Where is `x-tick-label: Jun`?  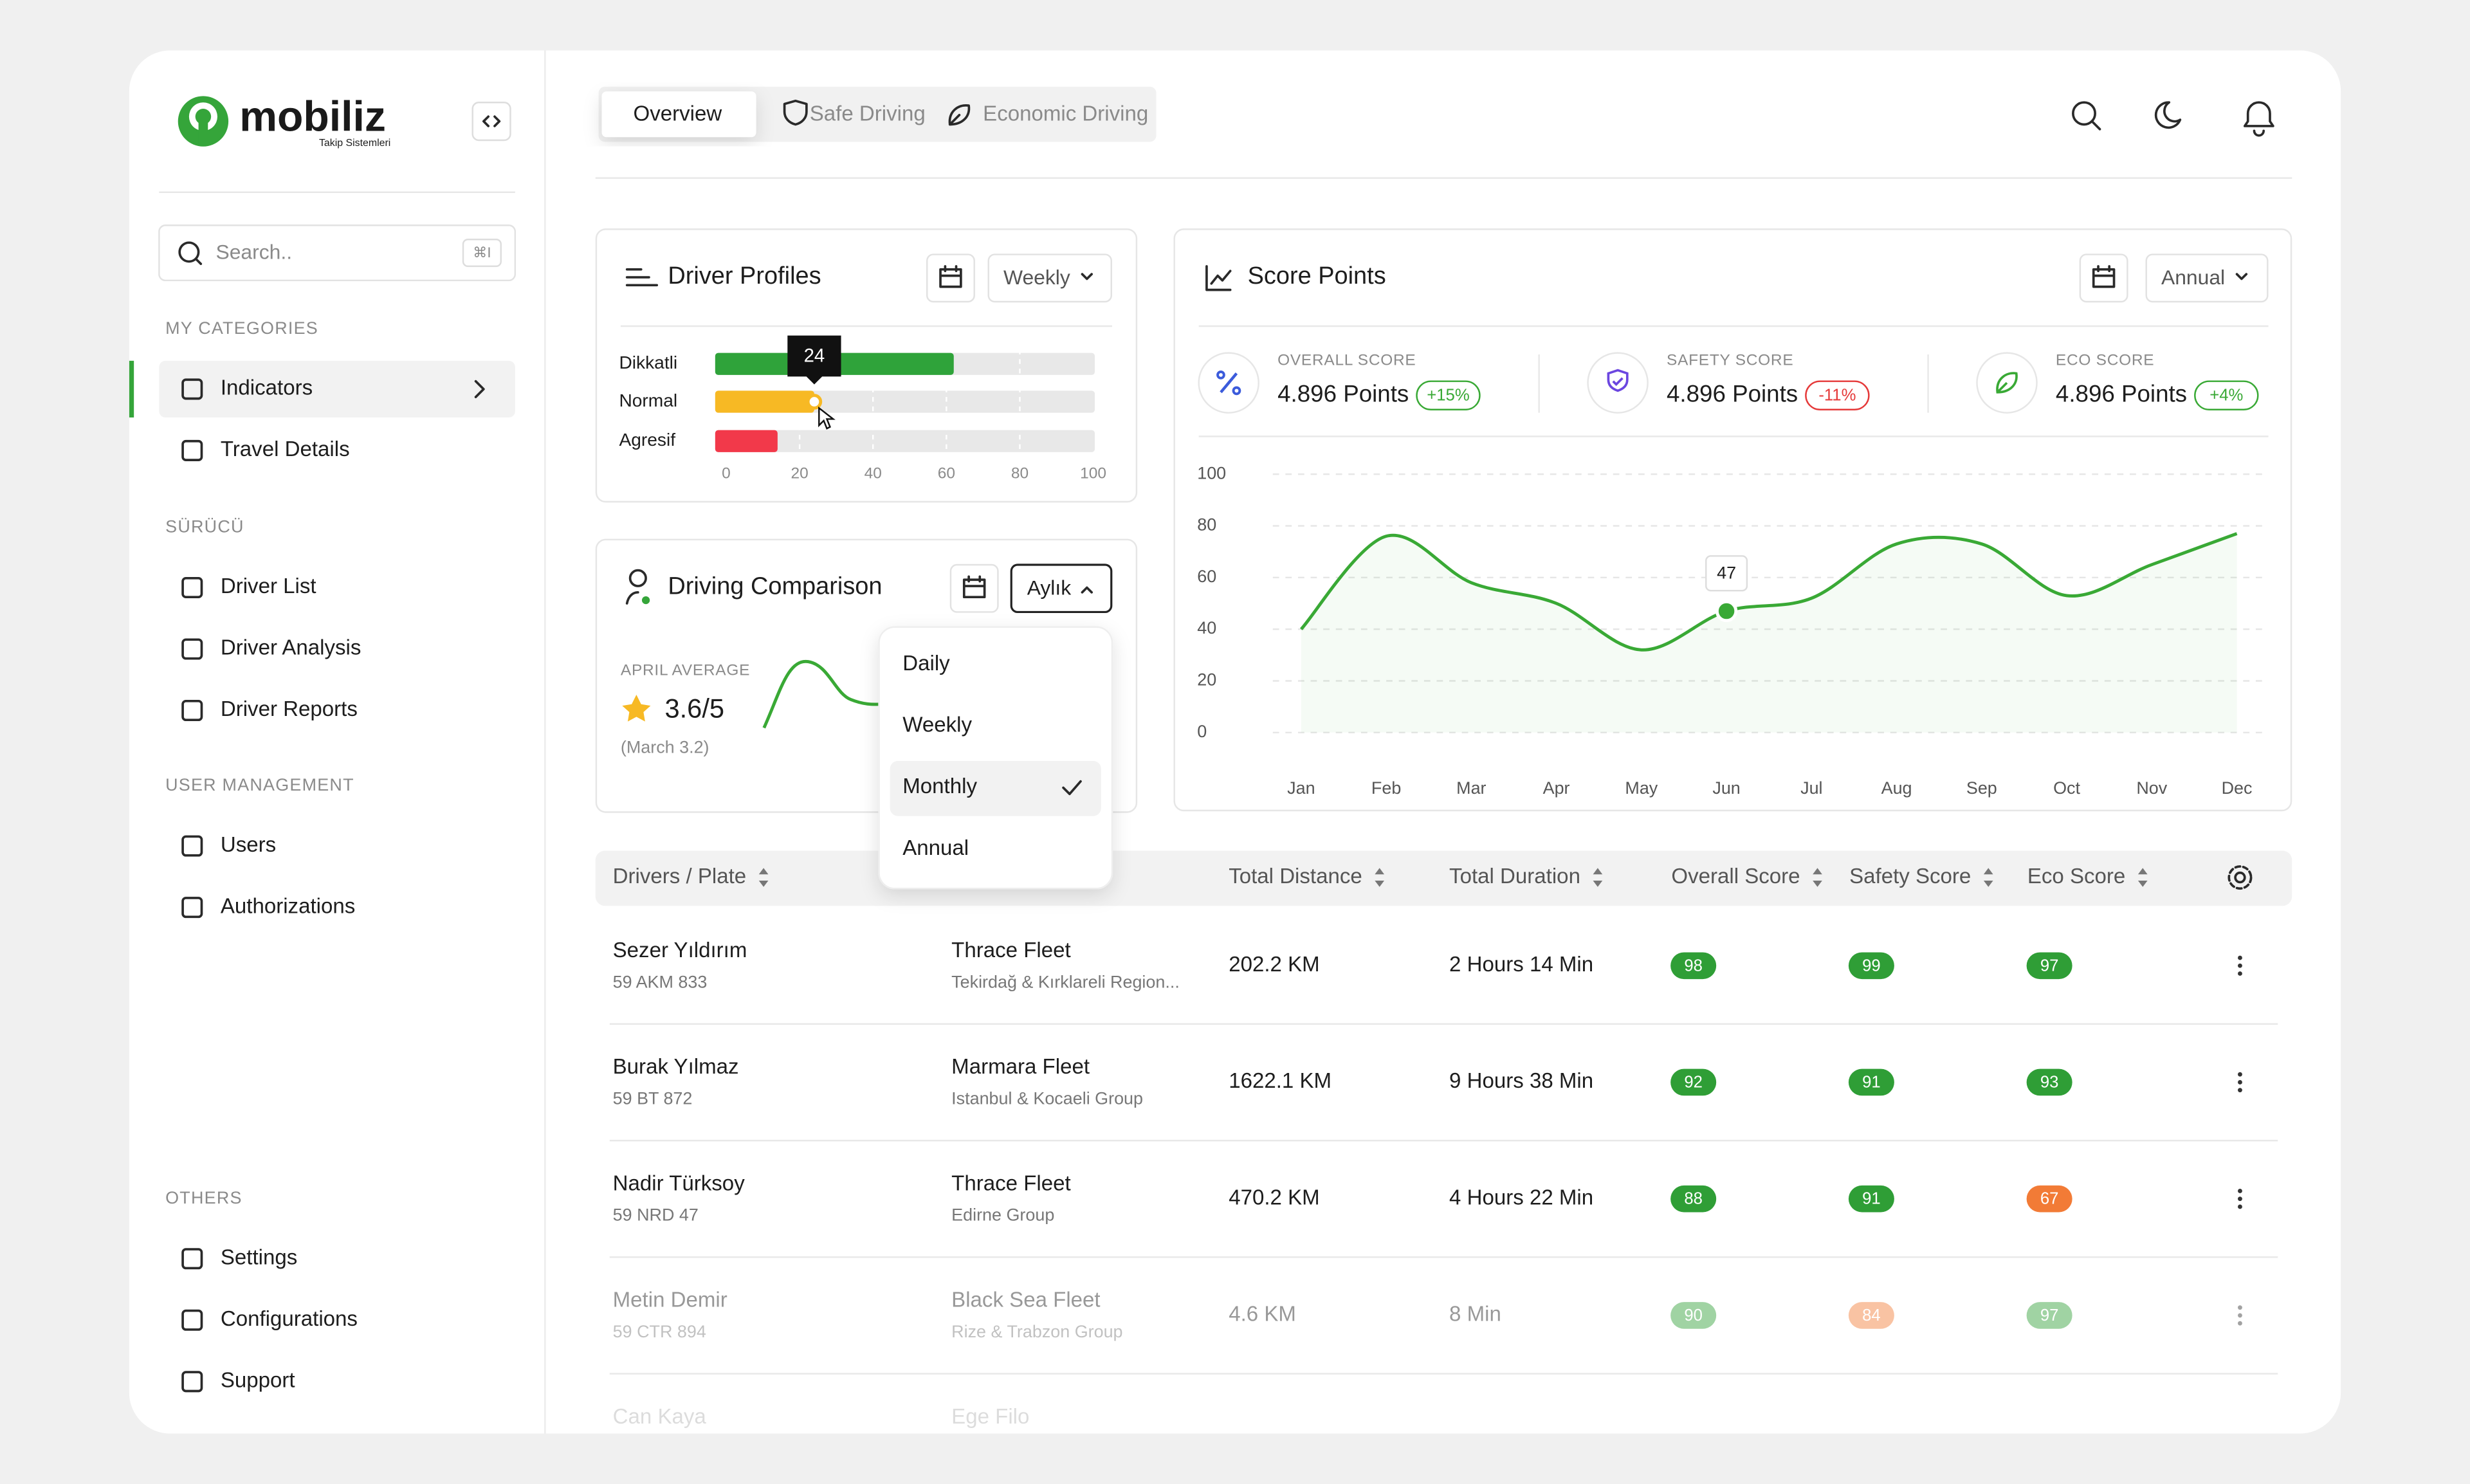 x-tick-label: Jun is located at coordinates (1726, 788).